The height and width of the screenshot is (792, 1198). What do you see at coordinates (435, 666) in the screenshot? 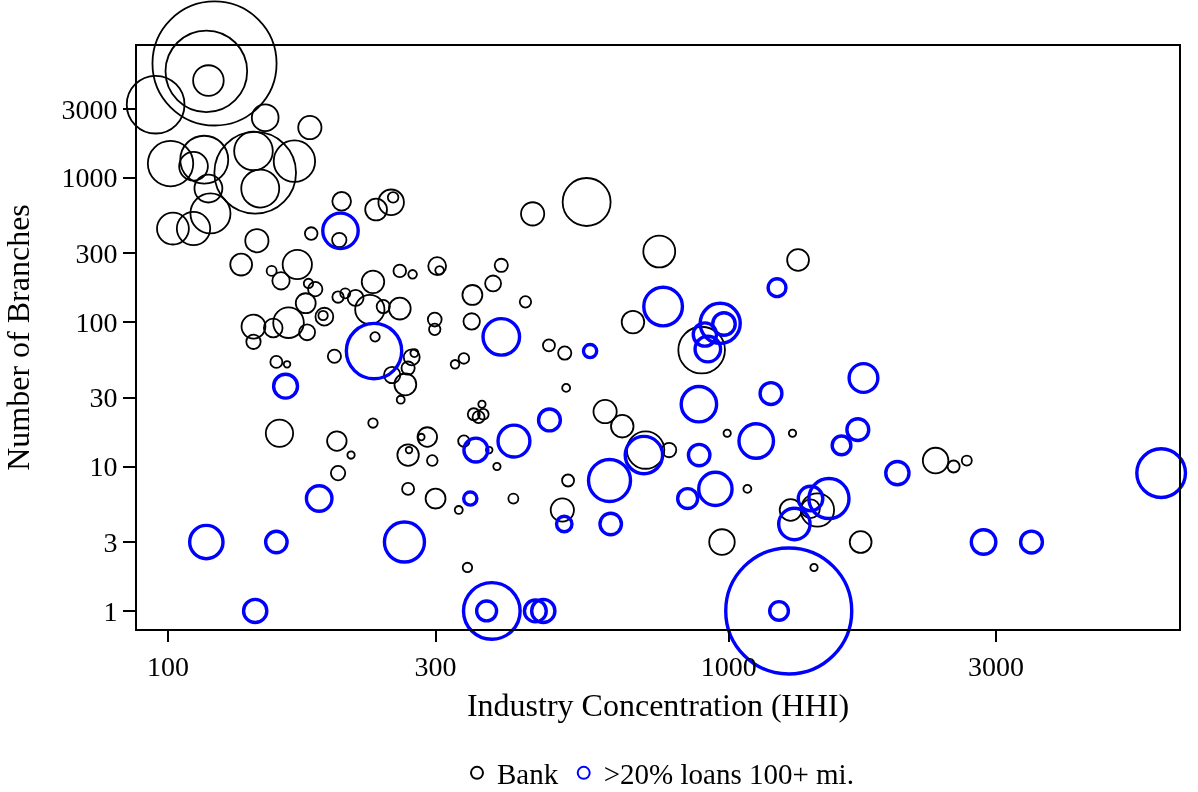
I see `x-tick-label: 300` at bounding box center [435, 666].